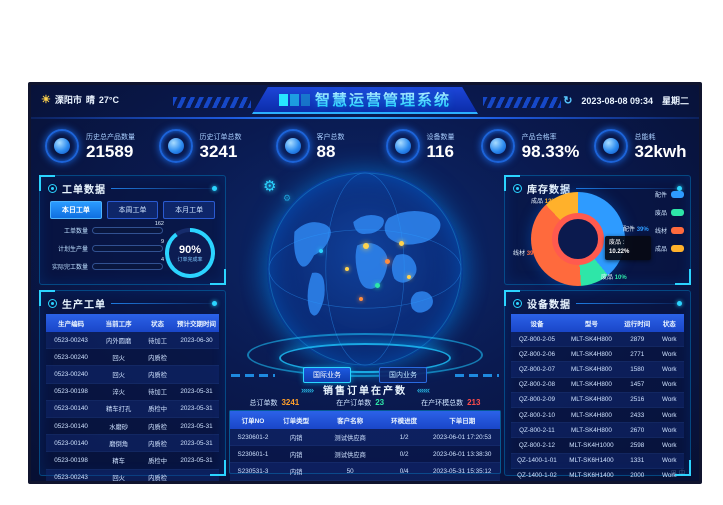 The height and width of the screenshot is (505, 723). I want to click on table-cell: 内质检, so click(157, 443).